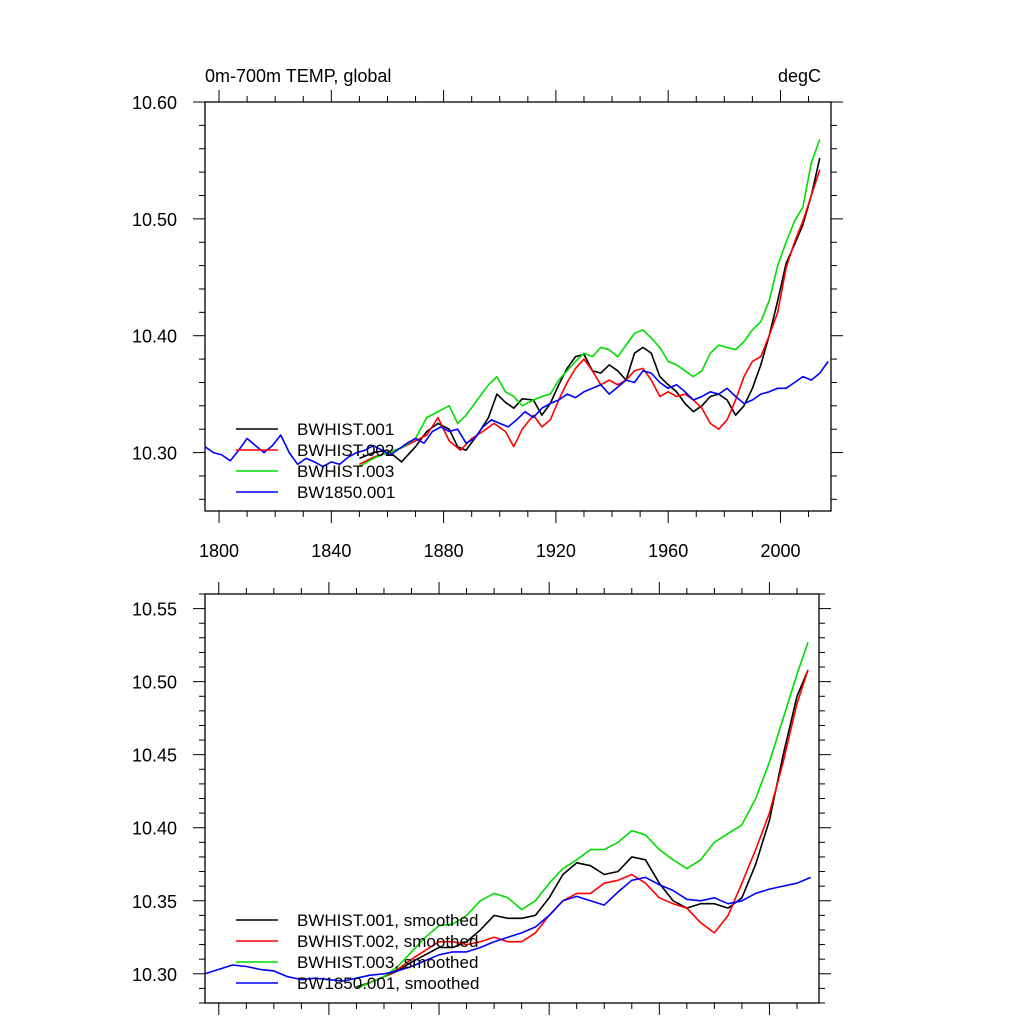  What do you see at coordinates (154, 610) in the screenshot?
I see `y-tick-label: 10.55` at bounding box center [154, 610].